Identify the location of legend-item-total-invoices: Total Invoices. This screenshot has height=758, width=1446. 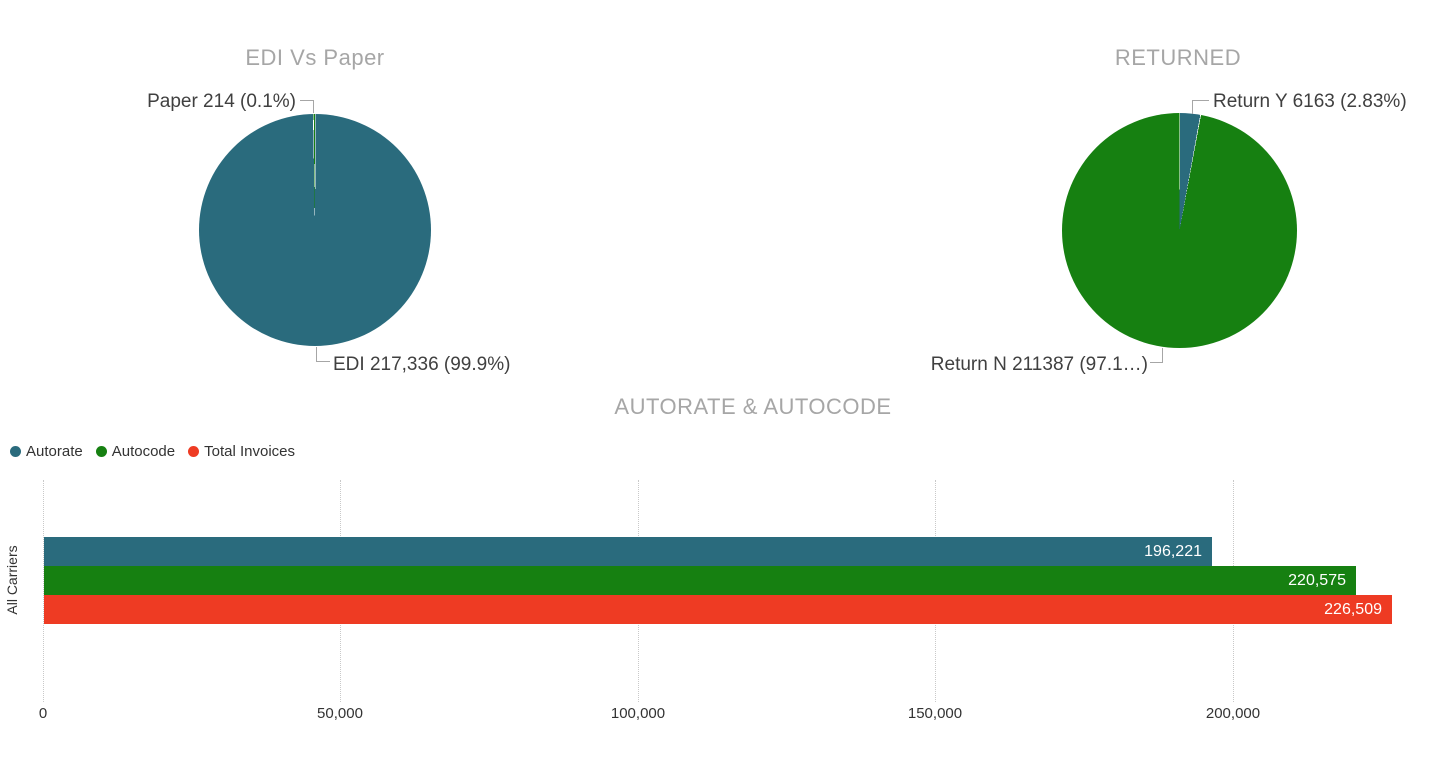
(241, 451).